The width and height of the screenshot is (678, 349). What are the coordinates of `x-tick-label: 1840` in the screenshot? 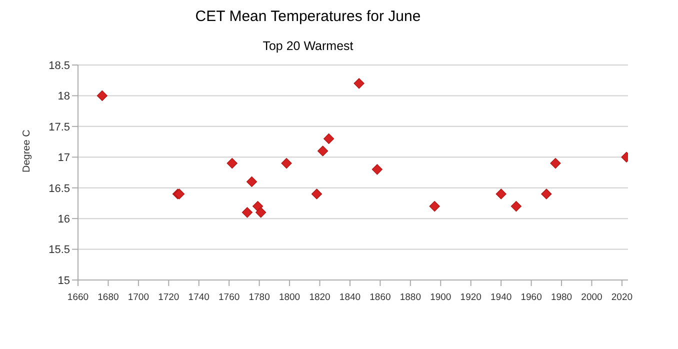 It's located at (350, 297).